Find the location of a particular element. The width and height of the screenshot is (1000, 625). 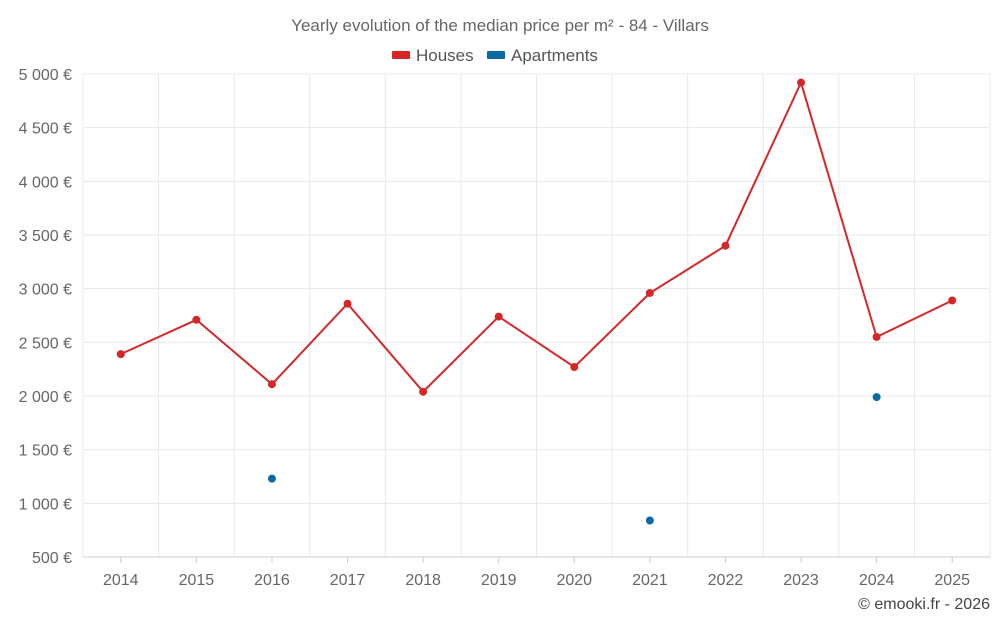

data-point-houses-2014 is located at coordinates (120, 354).